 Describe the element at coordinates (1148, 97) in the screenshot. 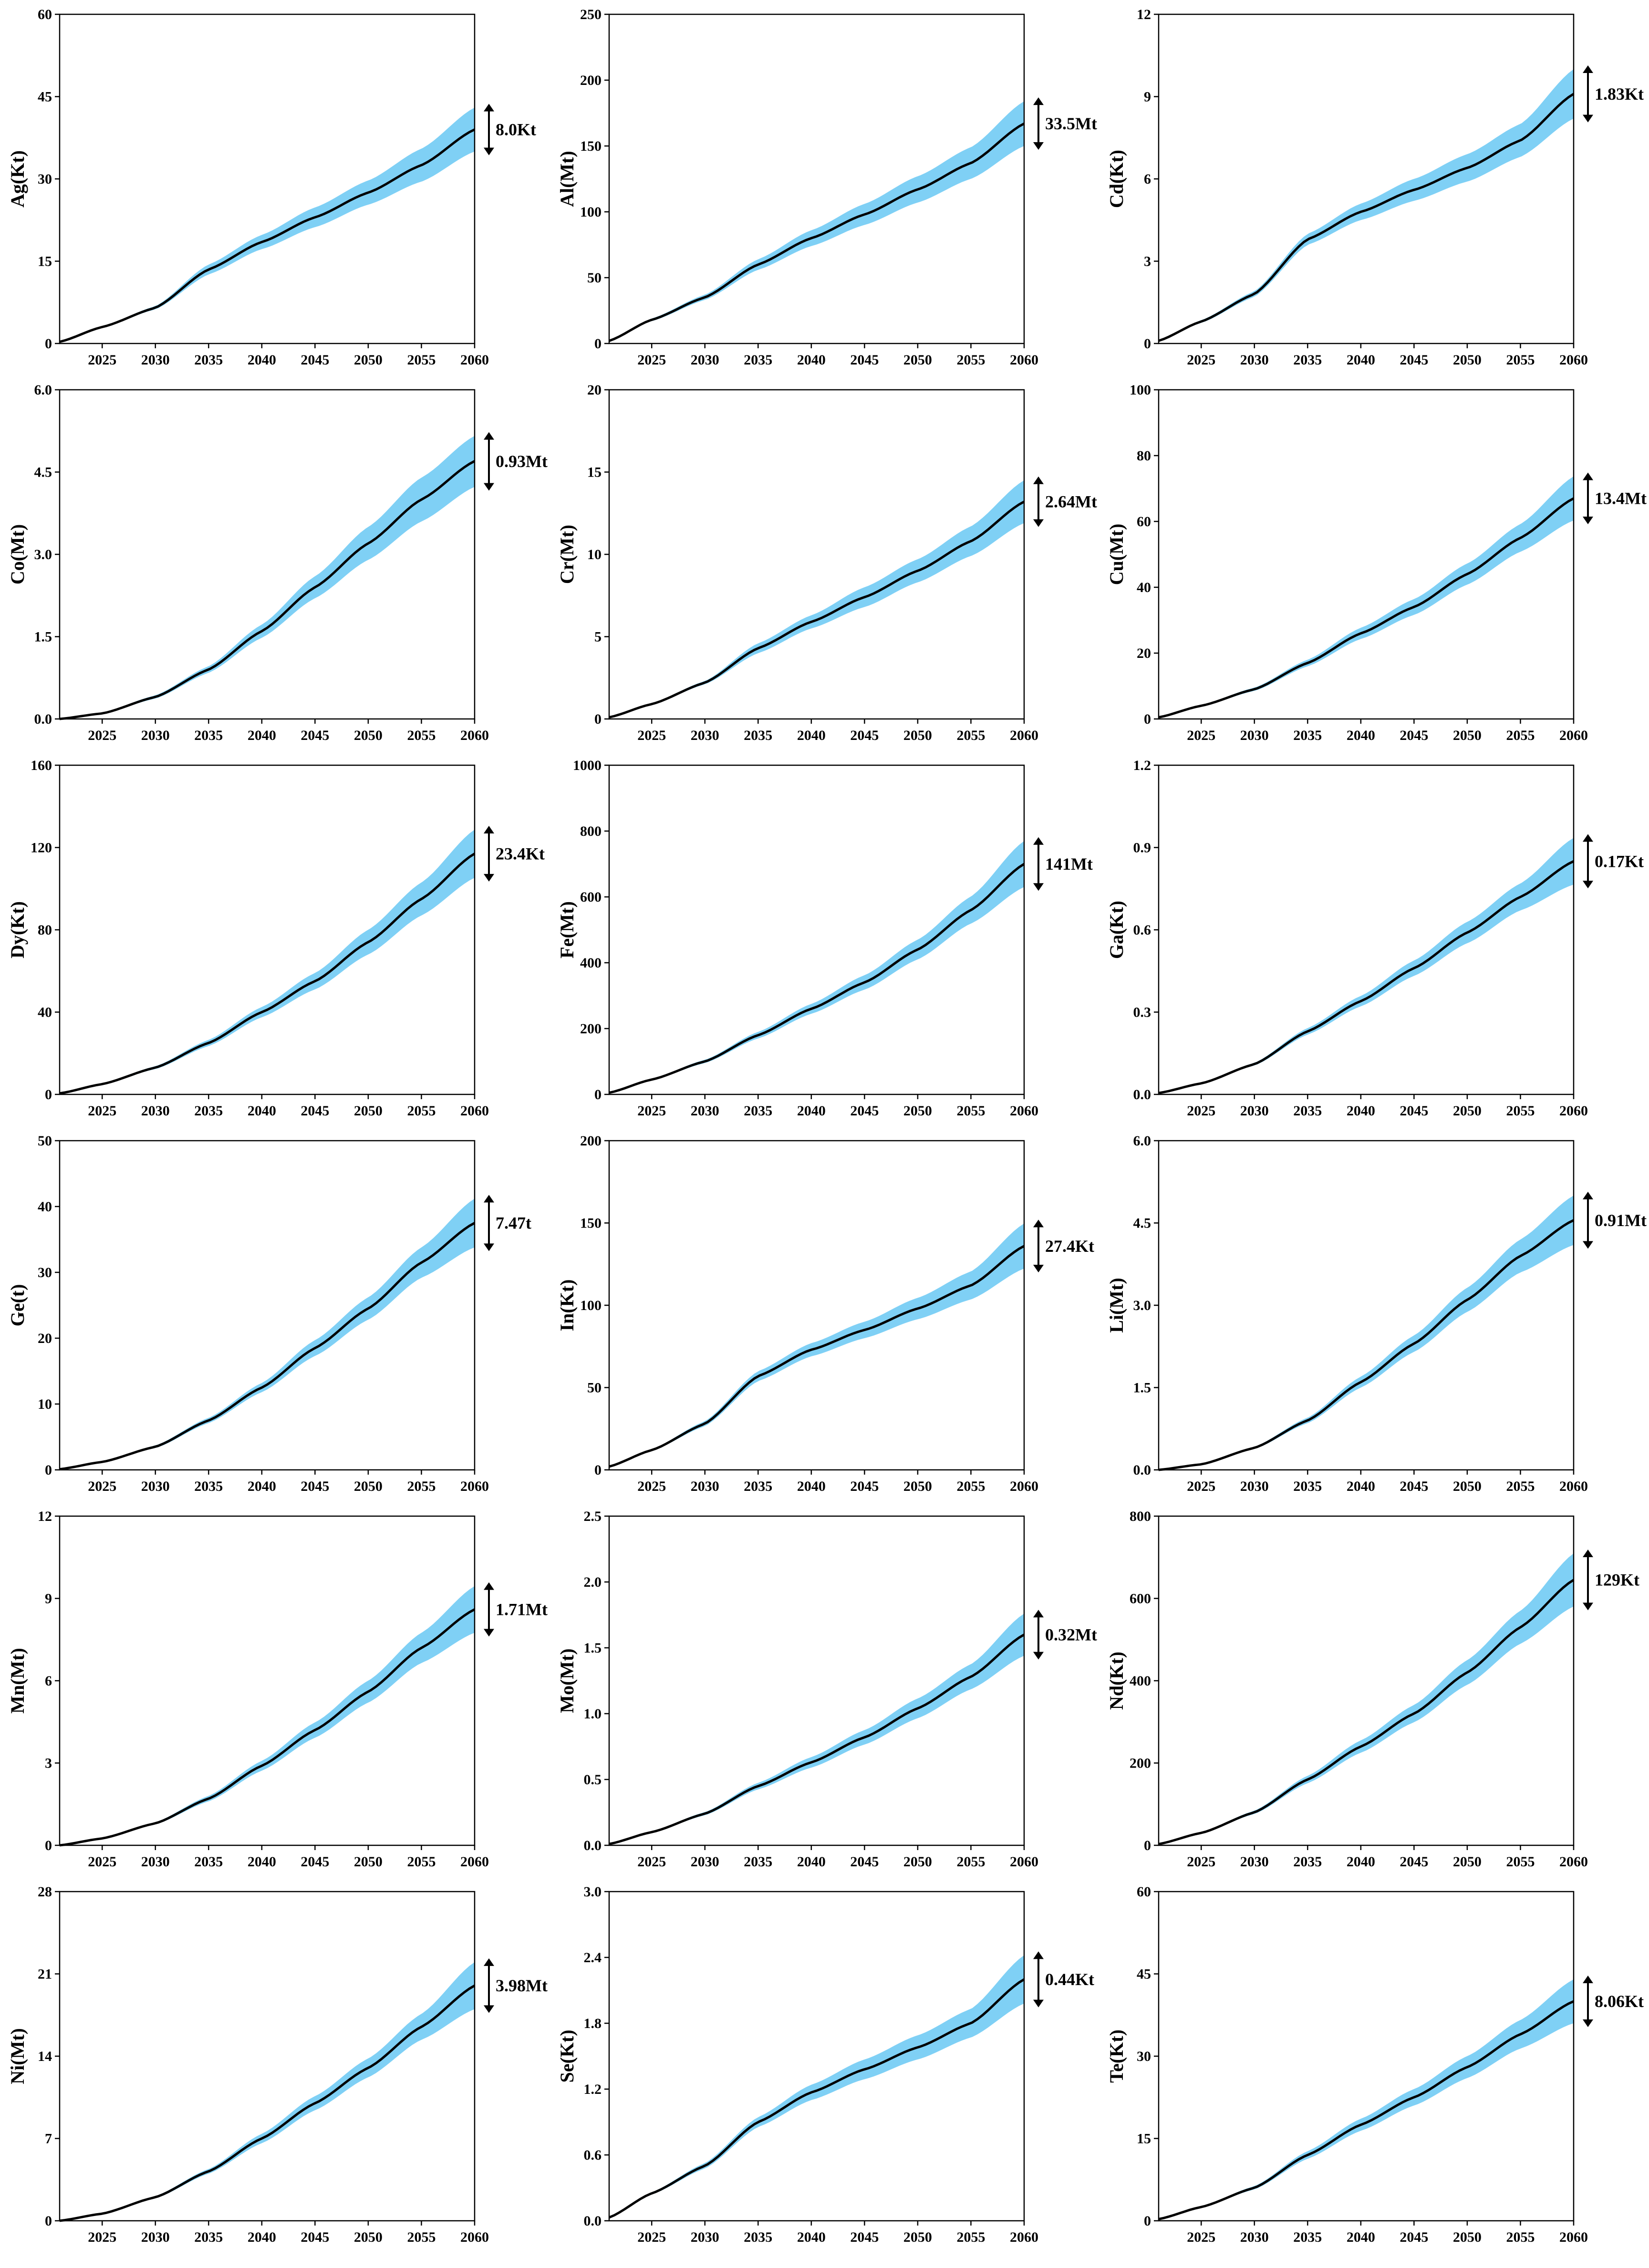

I see `y-tick-label: 9` at that location.